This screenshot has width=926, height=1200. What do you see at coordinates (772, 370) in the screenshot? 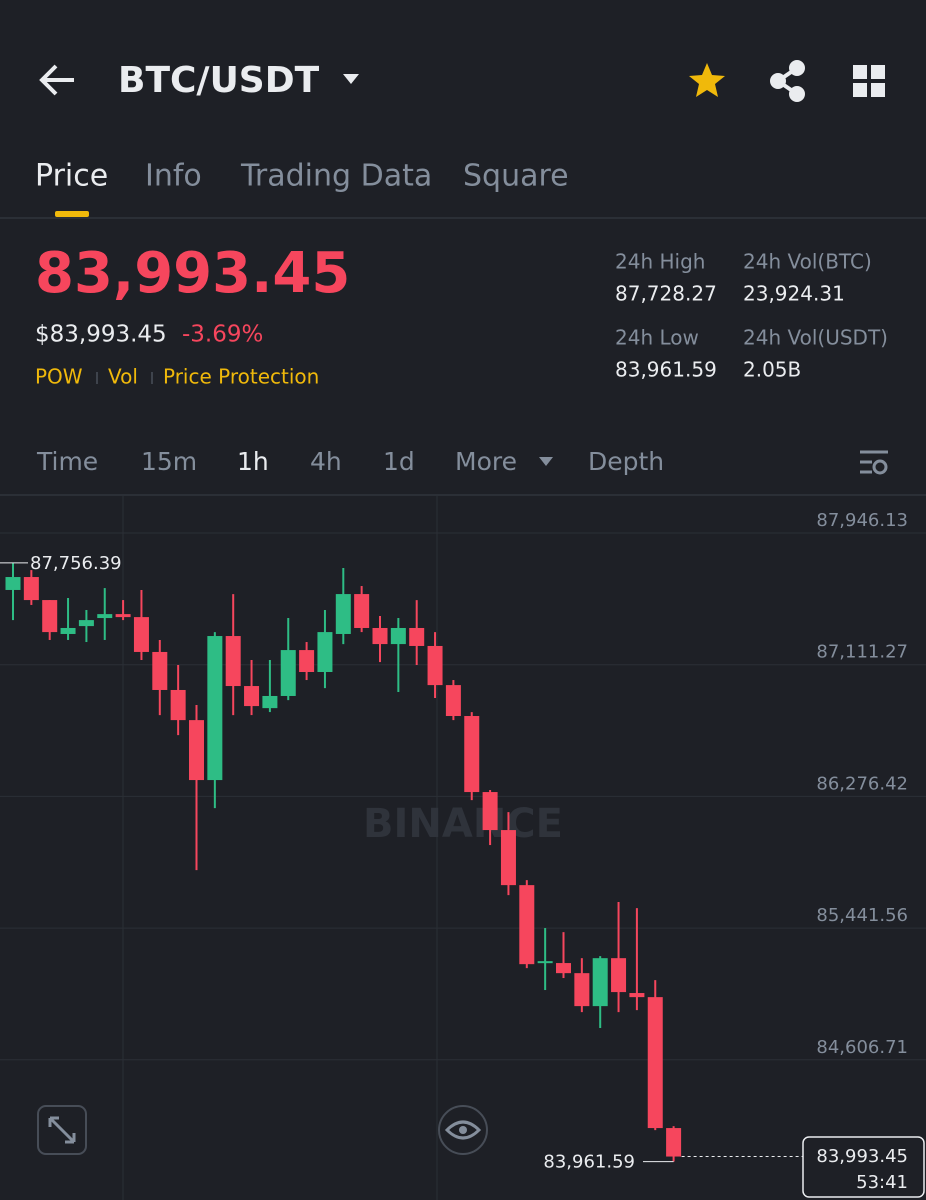
I see `stat-value: 2.05B` at bounding box center [772, 370].